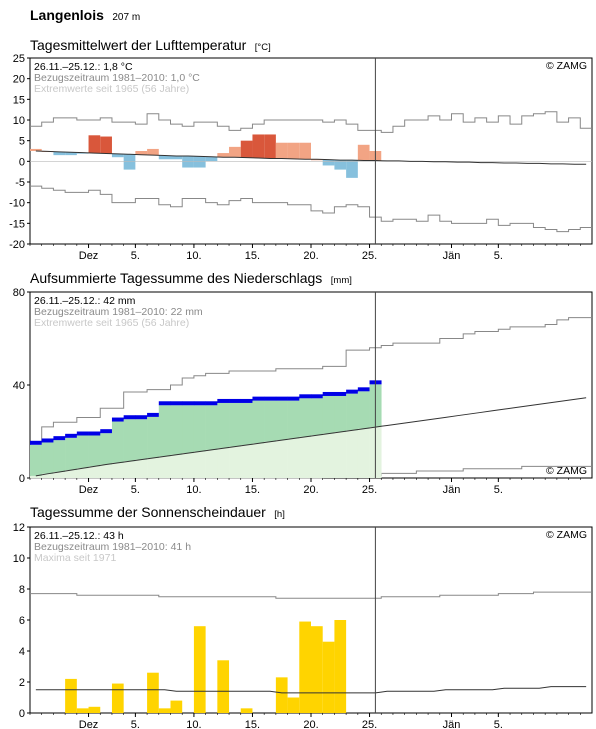 The height and width of the screenshot is (729, 596). What do you see at coordinates (150, 45) in the screenshot?
I see `temperature-title: Tagesmittelwert der Lufttemperatur [°C]` at bounding box center [150, 45].